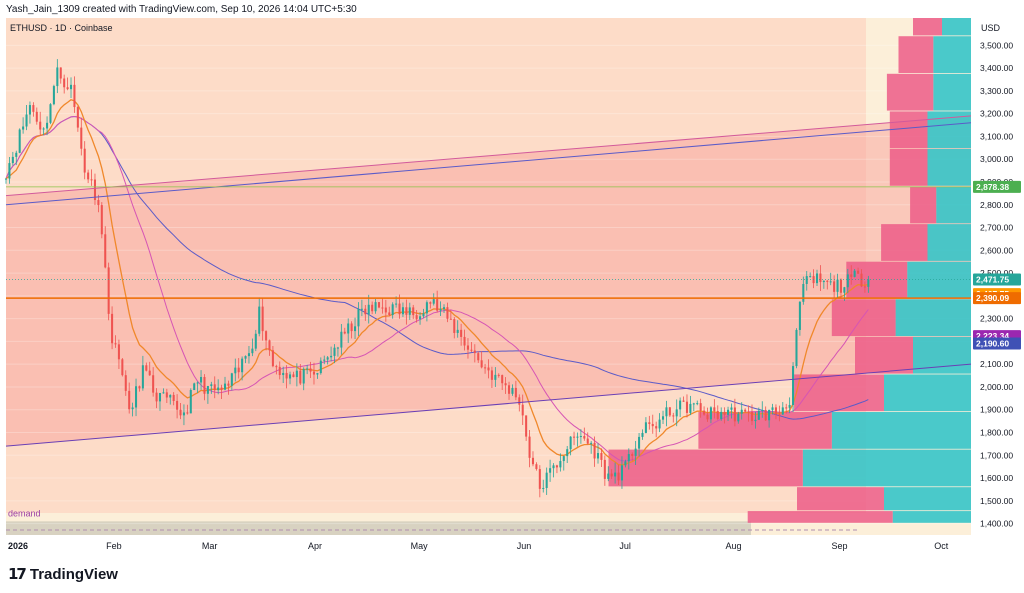 Image resolution: width=1024 pixels, height=593 pixels. Describe the element at coordinates (996, 319) in the screenshot. I see `y-tick-label: 2,300.00` at that location.